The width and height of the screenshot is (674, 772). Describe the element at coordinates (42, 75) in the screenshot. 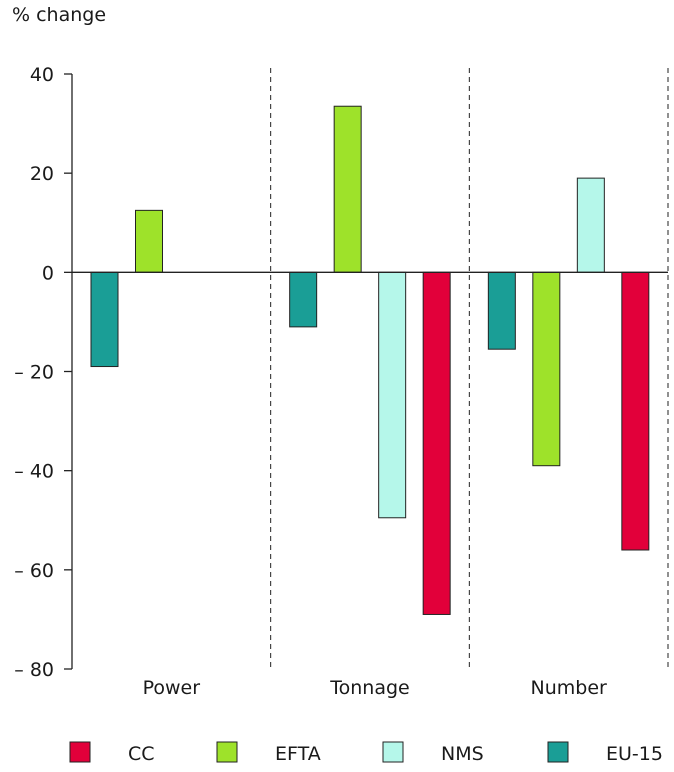

I see `y-tick-label-0: 40` at that location.